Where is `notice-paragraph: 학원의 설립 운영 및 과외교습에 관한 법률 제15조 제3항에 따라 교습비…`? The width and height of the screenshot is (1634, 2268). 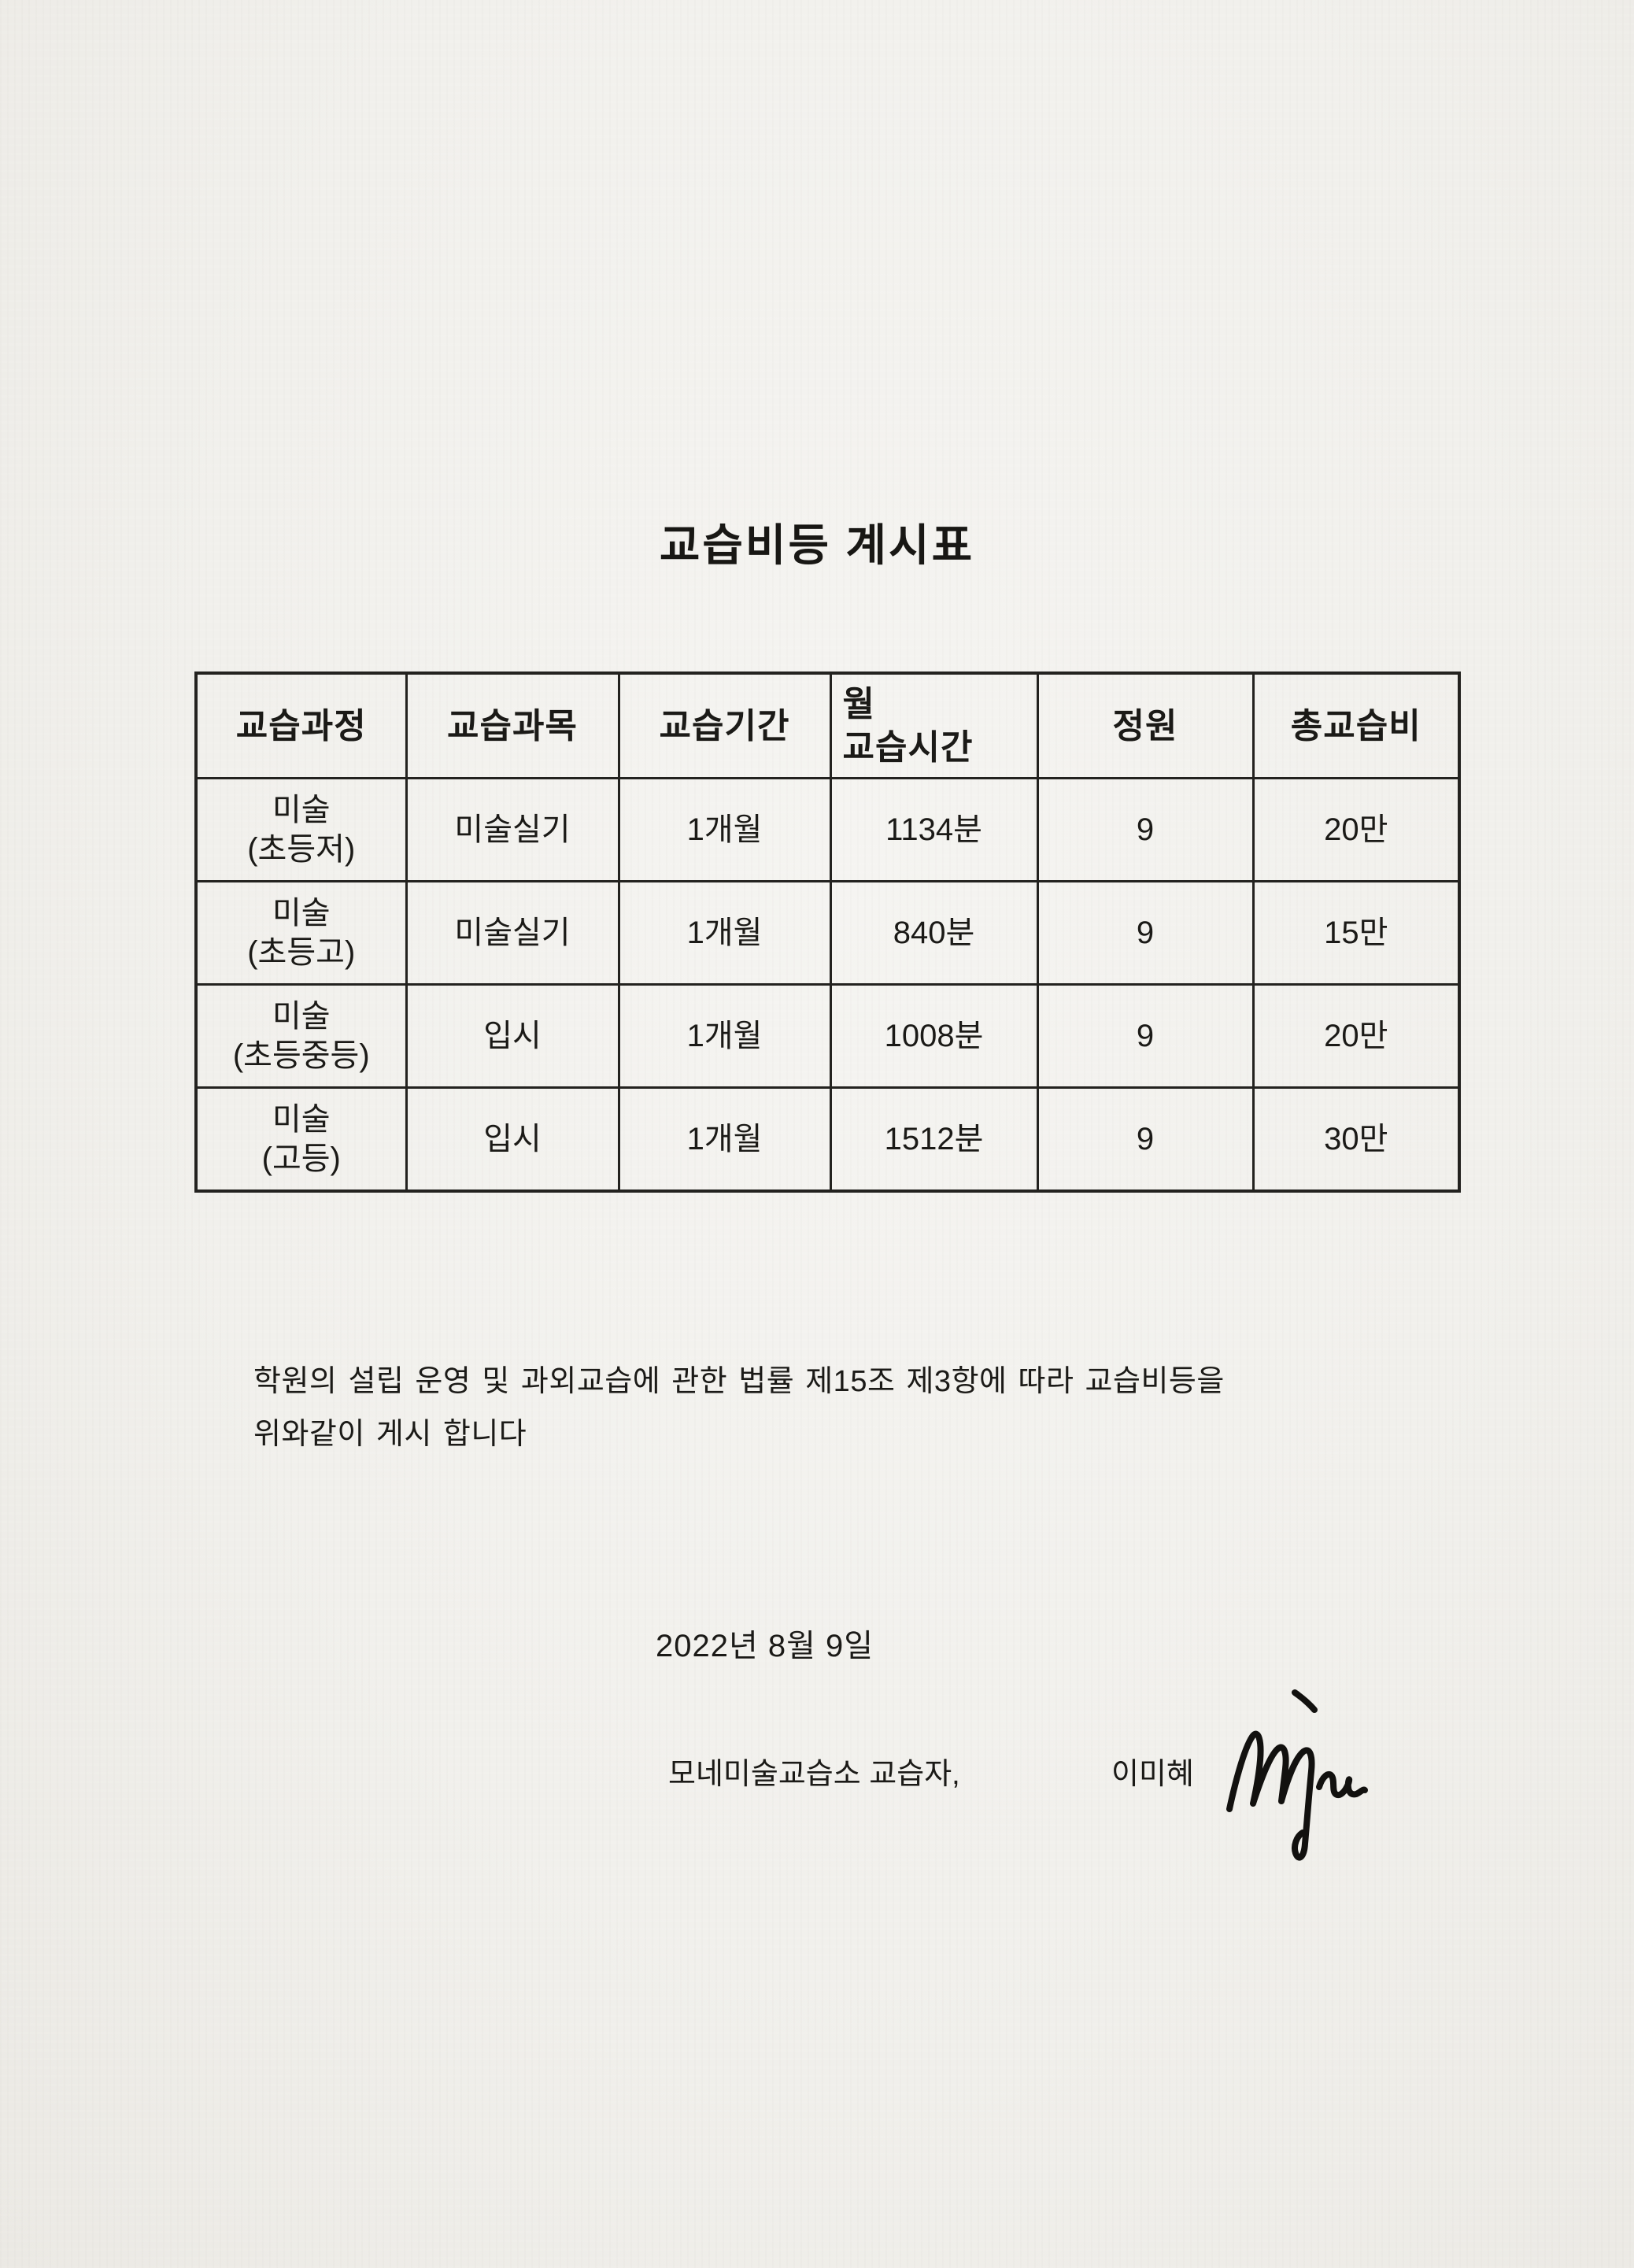 notice-paragraph: 학원의 설립 운영 및 과외교습에 관한 법률 제15조 제3항에 따라 교습비… is located at coordinates (835, 1408).